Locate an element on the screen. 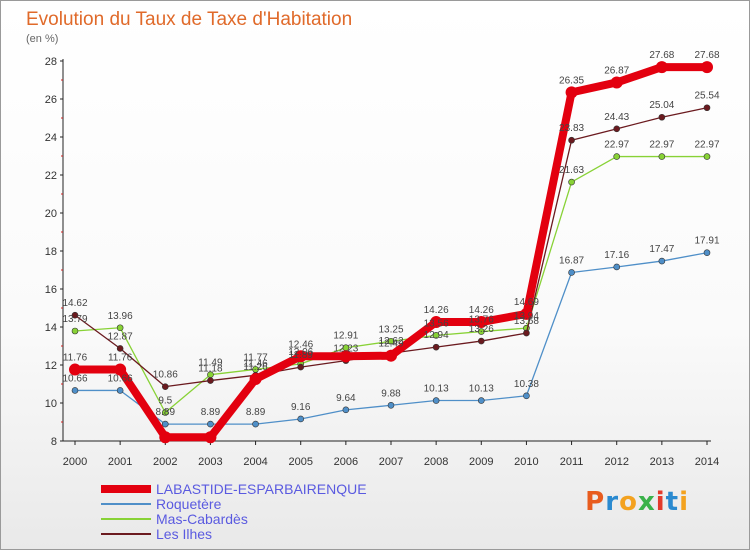 Image resolution: width=750 pixels, height=550 pixels. data-label: 13.94 is located at coordinates (526, 316).